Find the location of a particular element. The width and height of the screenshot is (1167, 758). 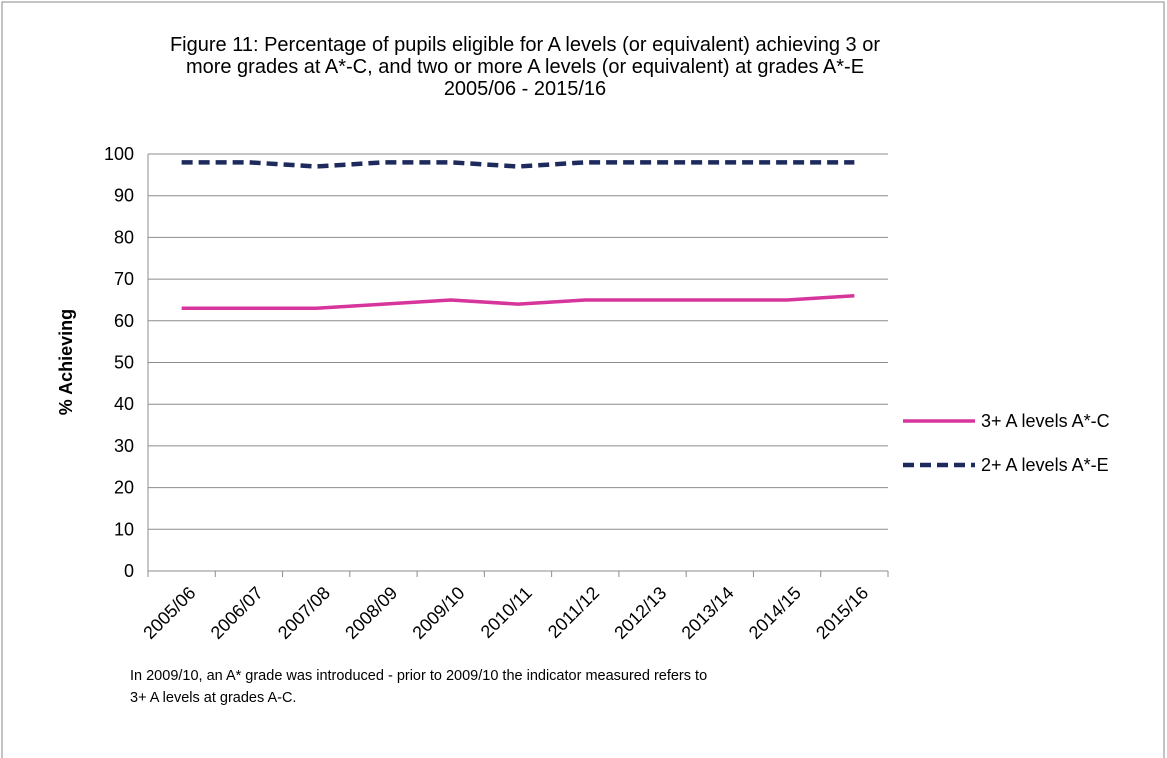

y-tick-label: 70 is located at coordinates (124, 279).